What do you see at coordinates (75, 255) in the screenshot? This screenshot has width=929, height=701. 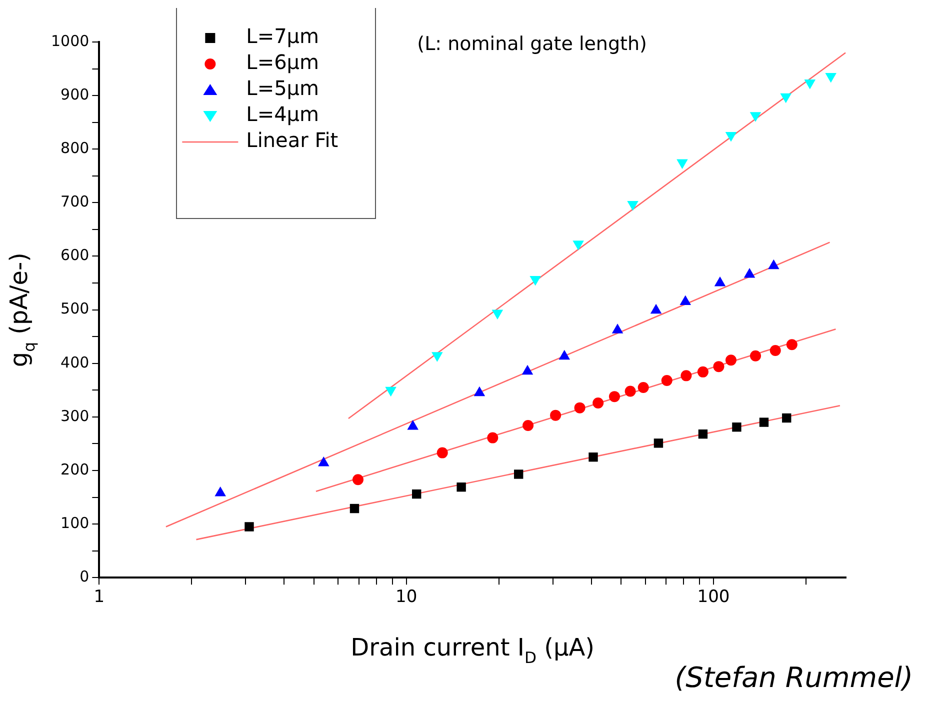 I see `y-tick-label: 600` at bounding box center [75, 255].